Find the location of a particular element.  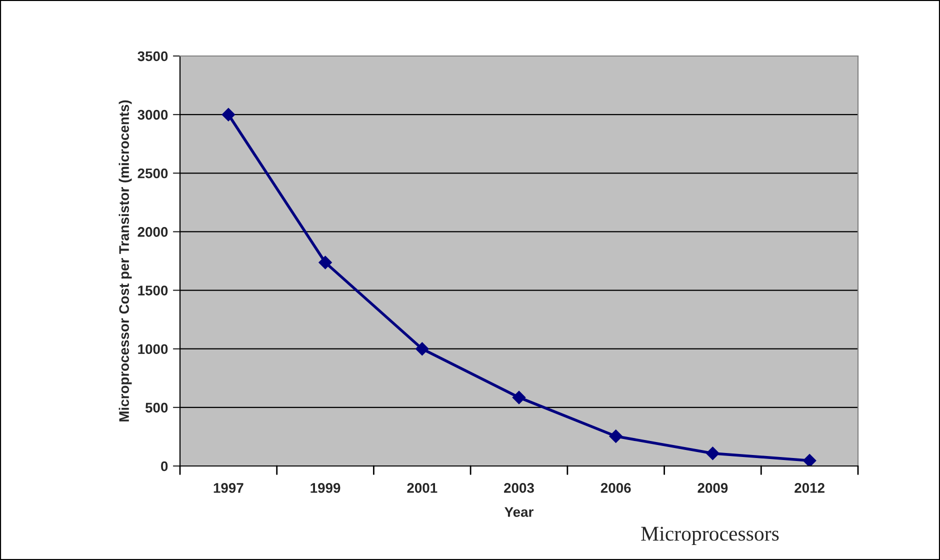

text: Microprocessors is located at coordinates (710, 535).